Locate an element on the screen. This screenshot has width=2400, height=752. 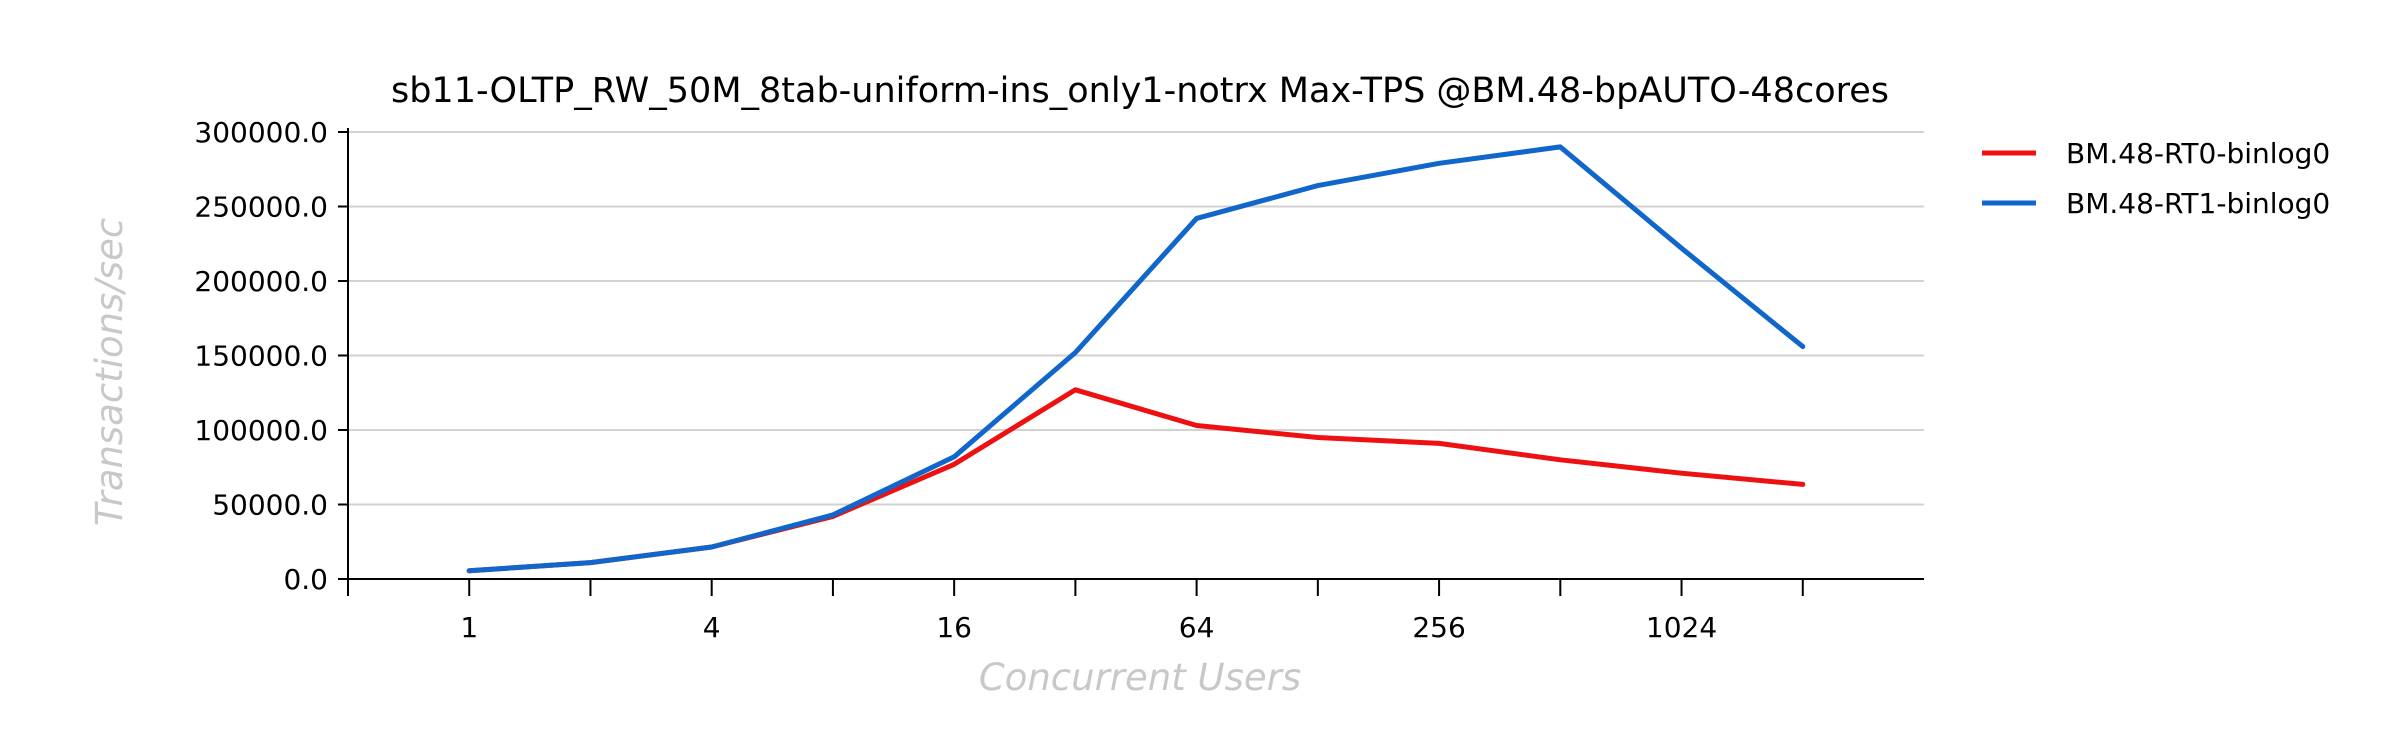
y-tick-label: 250000.0 is located at coordinates (261, 207).